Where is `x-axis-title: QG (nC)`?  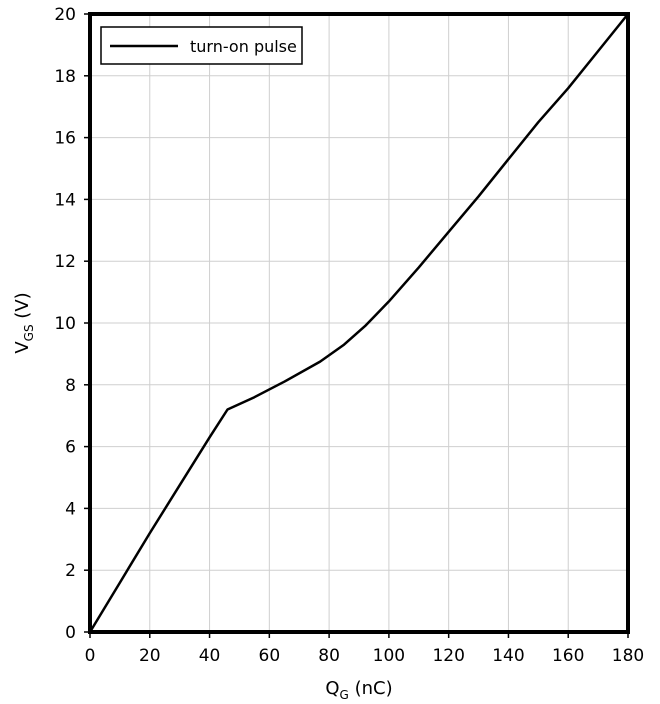
x-axis-title: QG (nC) is located at coordinates (358, 690).